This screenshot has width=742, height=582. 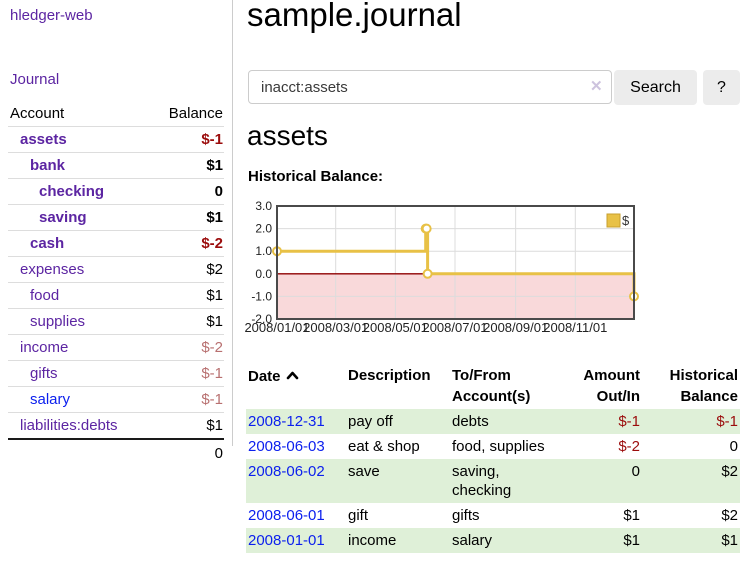 I want to click on account-link-food: food, so click(x=45, y=295).